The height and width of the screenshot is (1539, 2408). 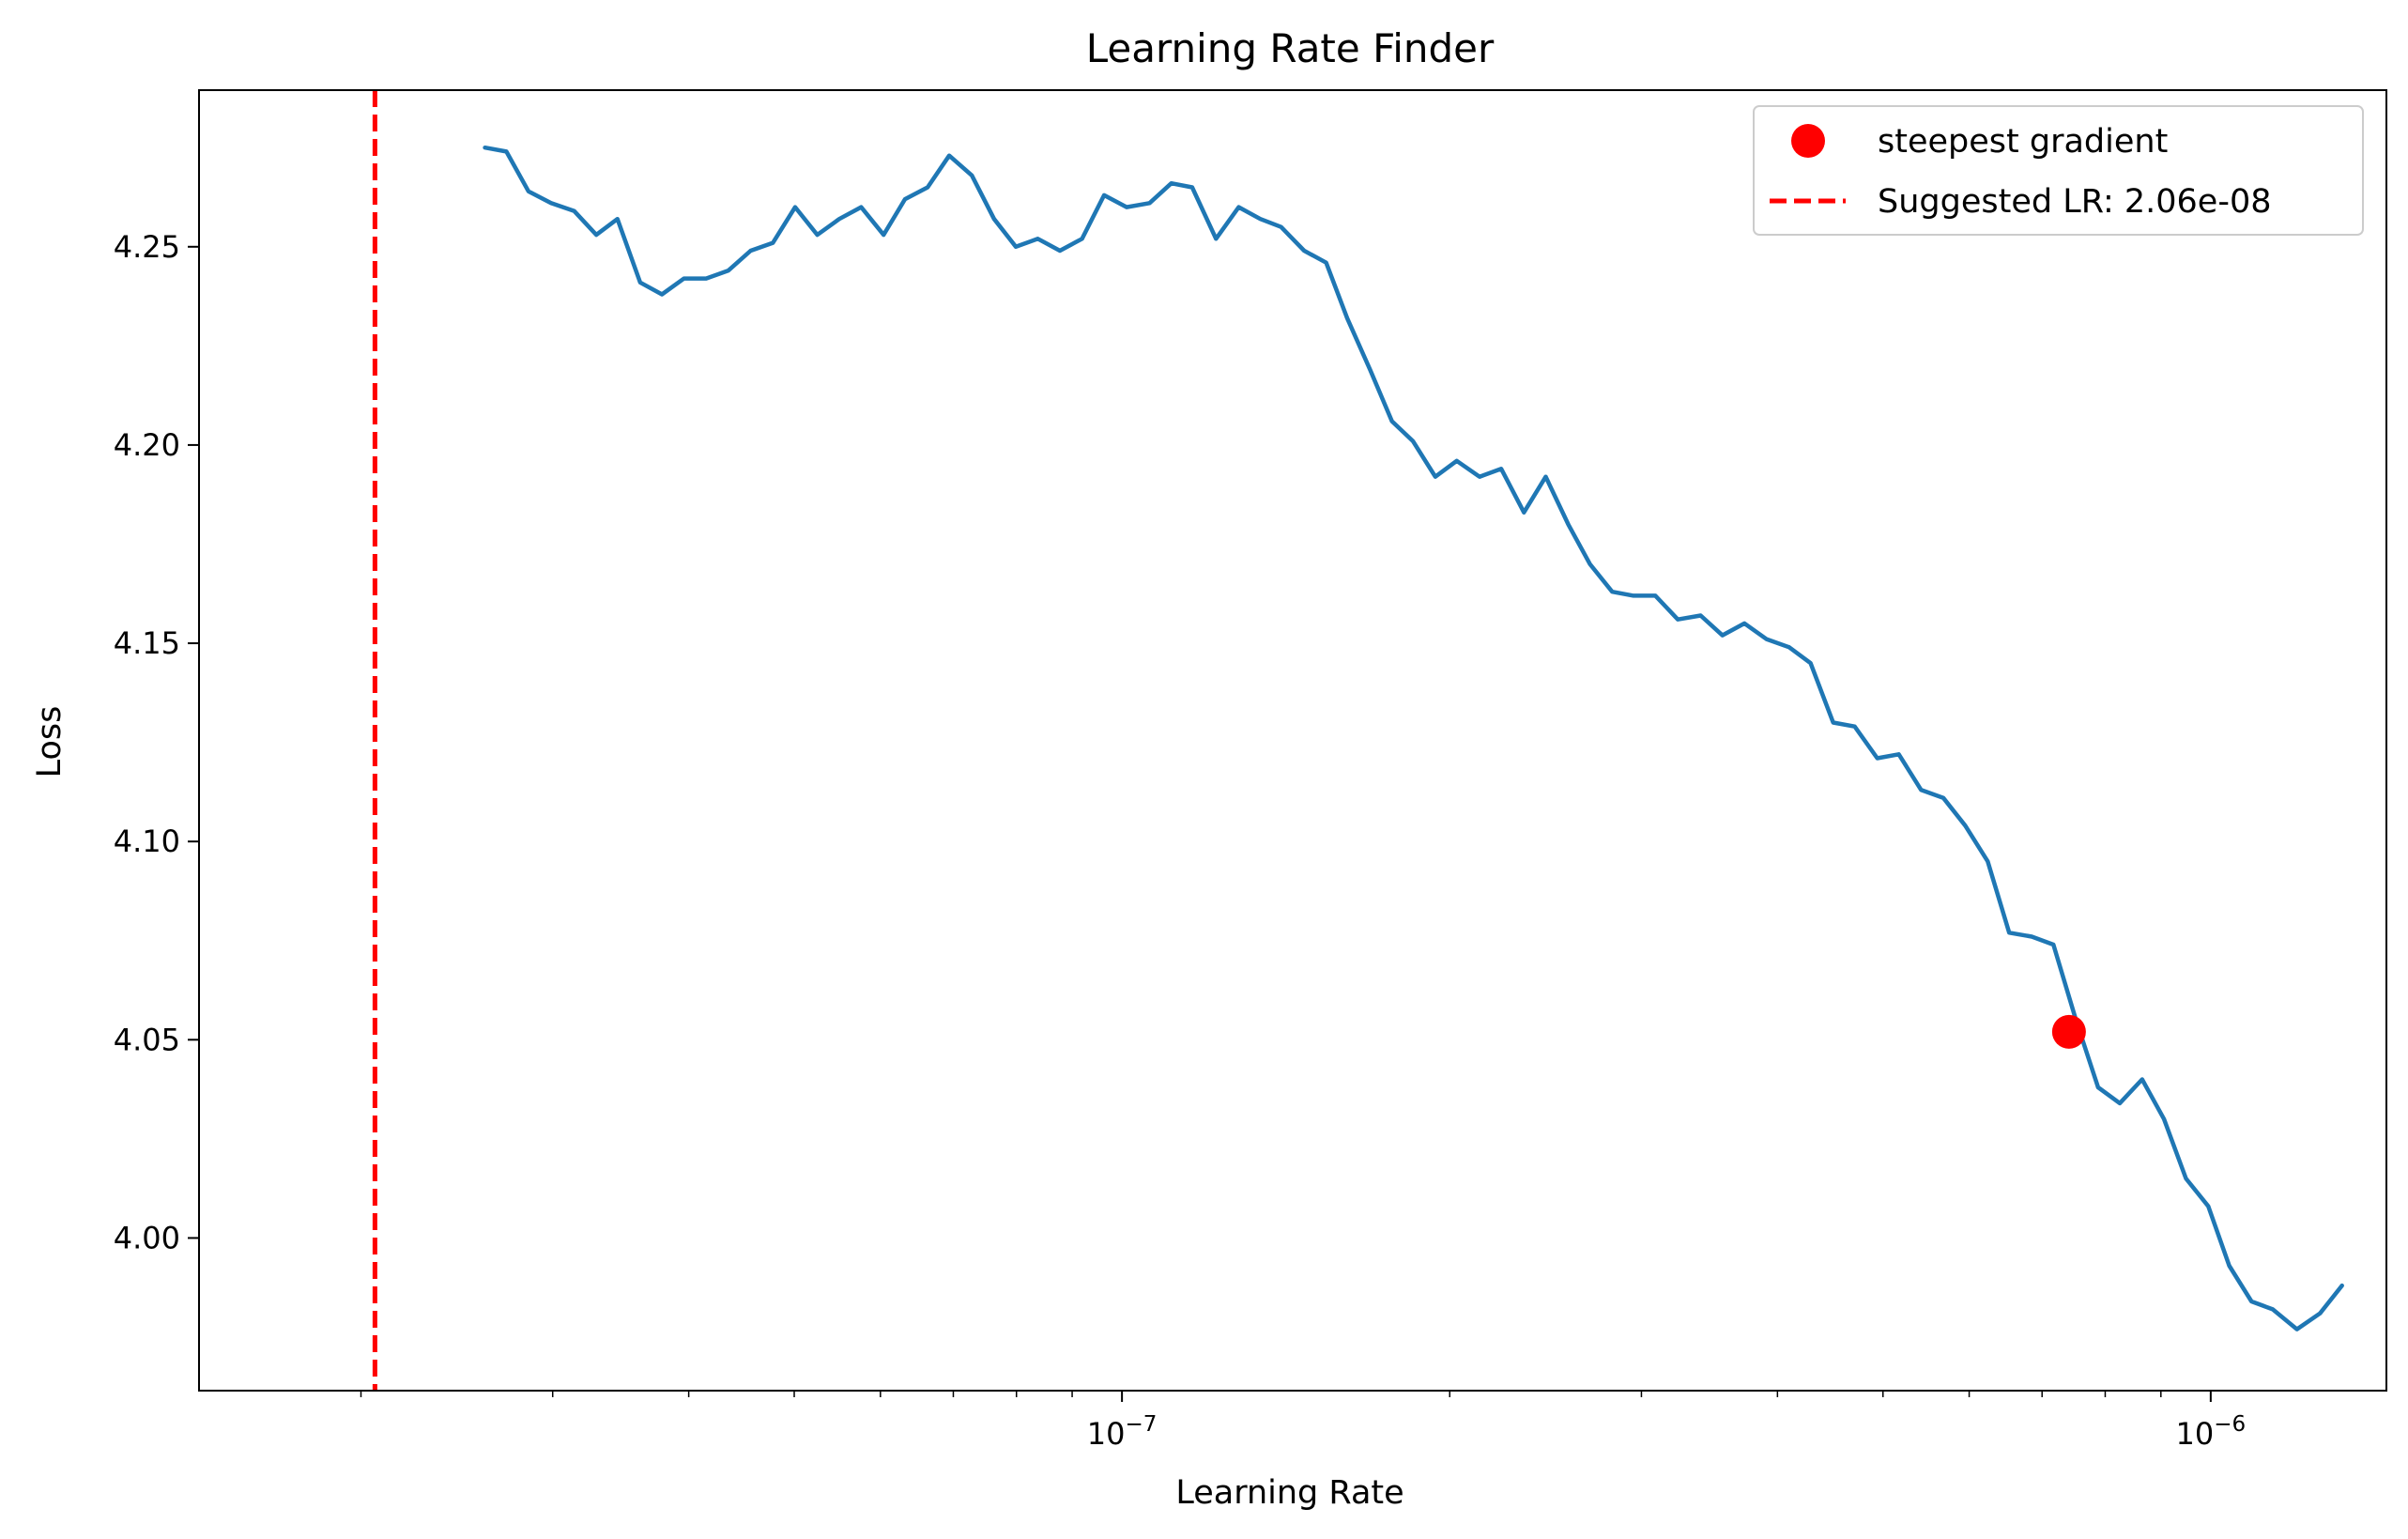 What do you see at coordinates (1289, 1493) in the screenshot?
I see `x-axis-label: Learning Rate` at bounding box center [1289, 1493].